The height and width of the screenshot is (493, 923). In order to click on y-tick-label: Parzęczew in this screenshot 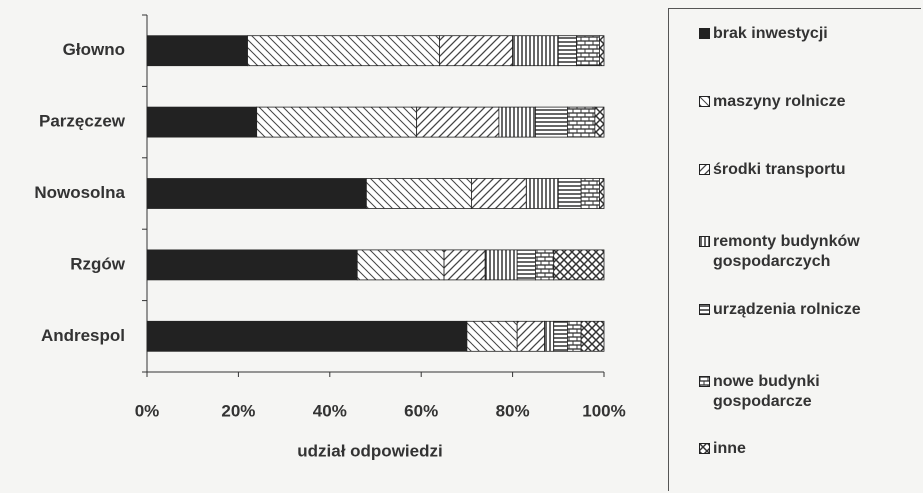, I will do `click(82, 121)`.